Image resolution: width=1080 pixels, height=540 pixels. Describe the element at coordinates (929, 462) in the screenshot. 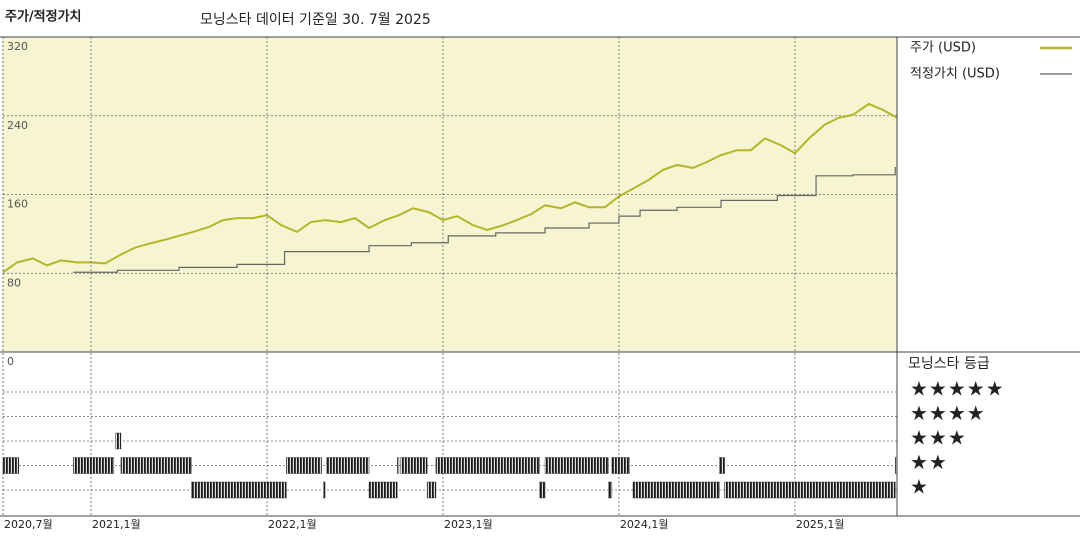

I see `rating-legend: ★★` at that location.